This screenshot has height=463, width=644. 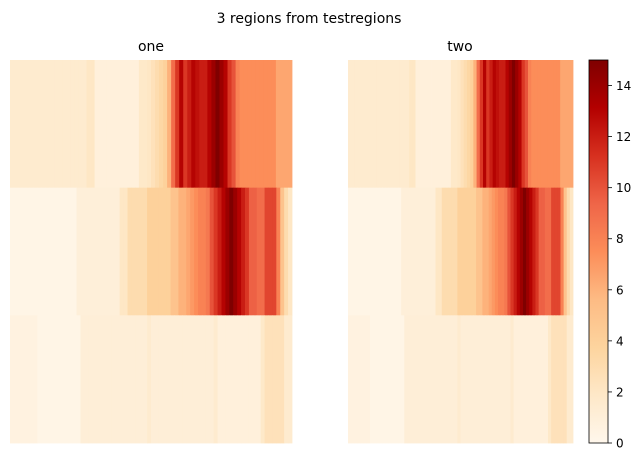 I want to click on colorbar-tick-label: 8, so click(x=620, y=239).